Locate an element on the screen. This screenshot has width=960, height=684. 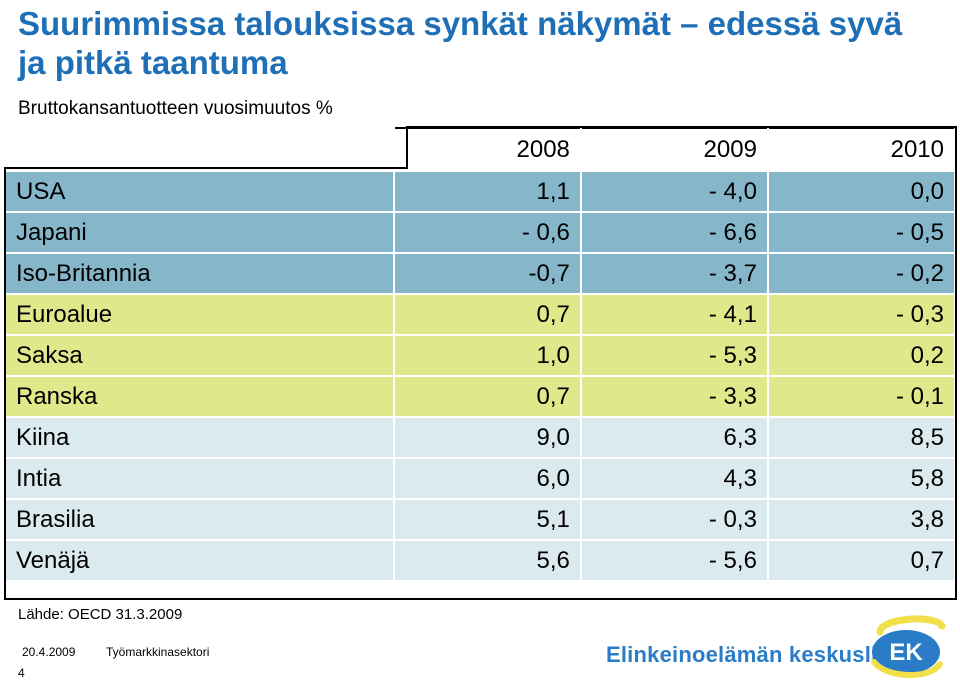
value-cell: - 4,0 is located at coordinates (674, 191).